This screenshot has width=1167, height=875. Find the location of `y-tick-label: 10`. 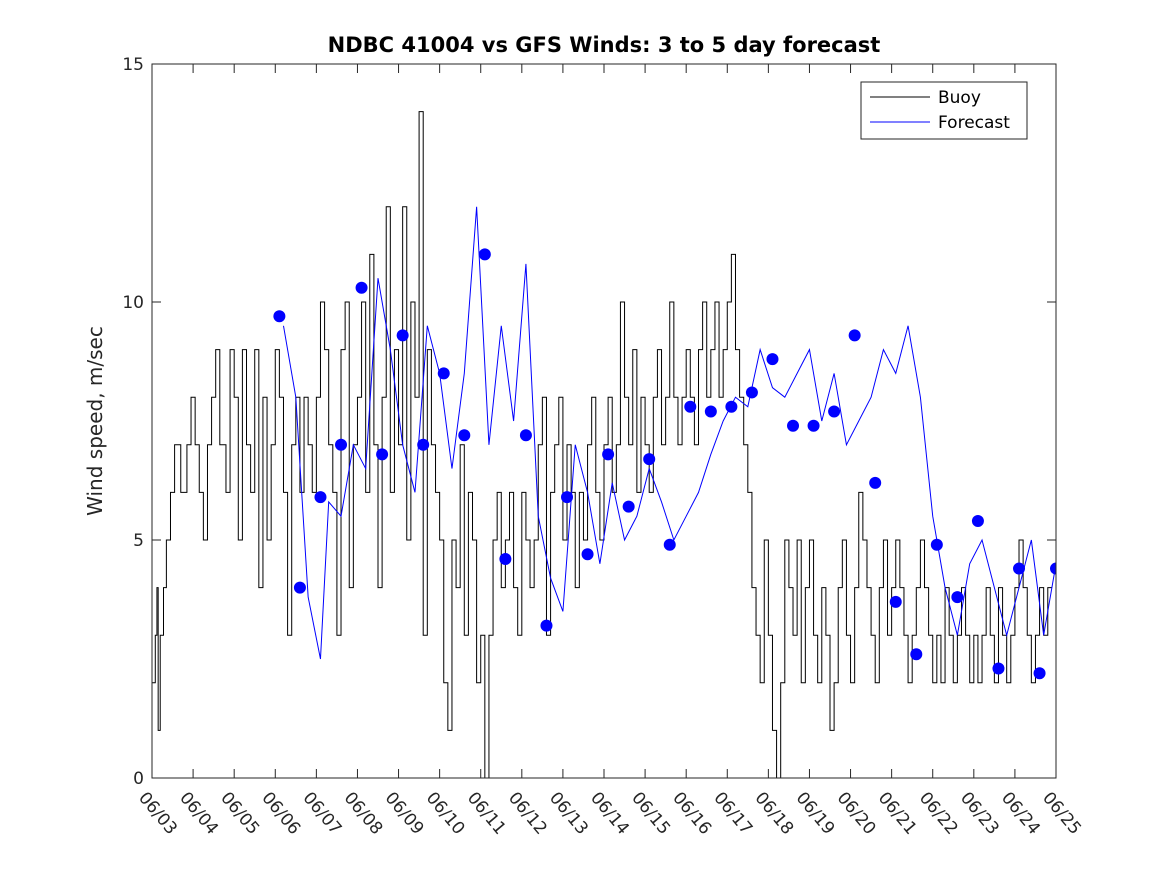

y-tick-label: 10 is located at coordinates (133, 303).